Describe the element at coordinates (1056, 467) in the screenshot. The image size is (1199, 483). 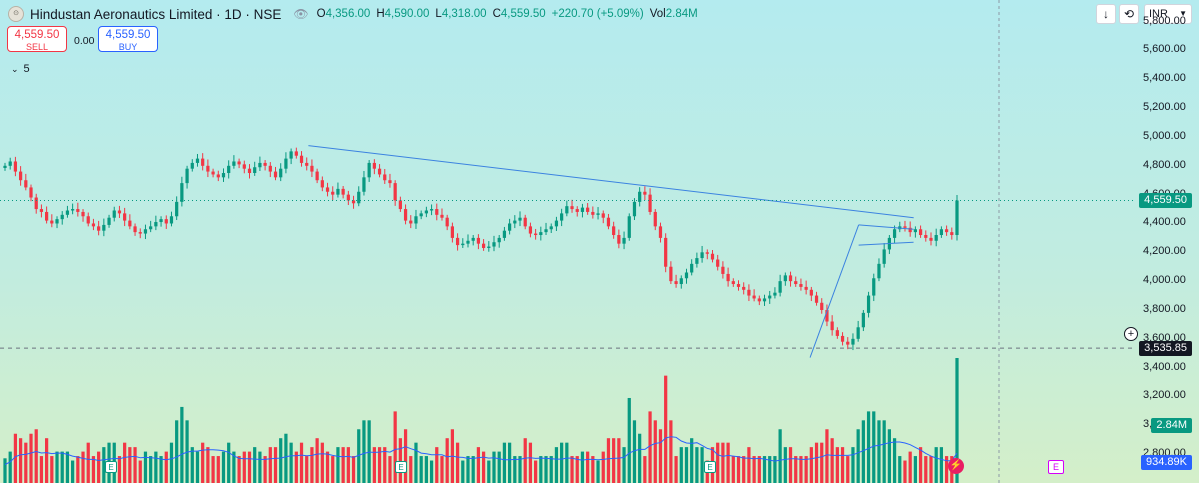
I see `upcoming-earnings-icon: E` at that location.